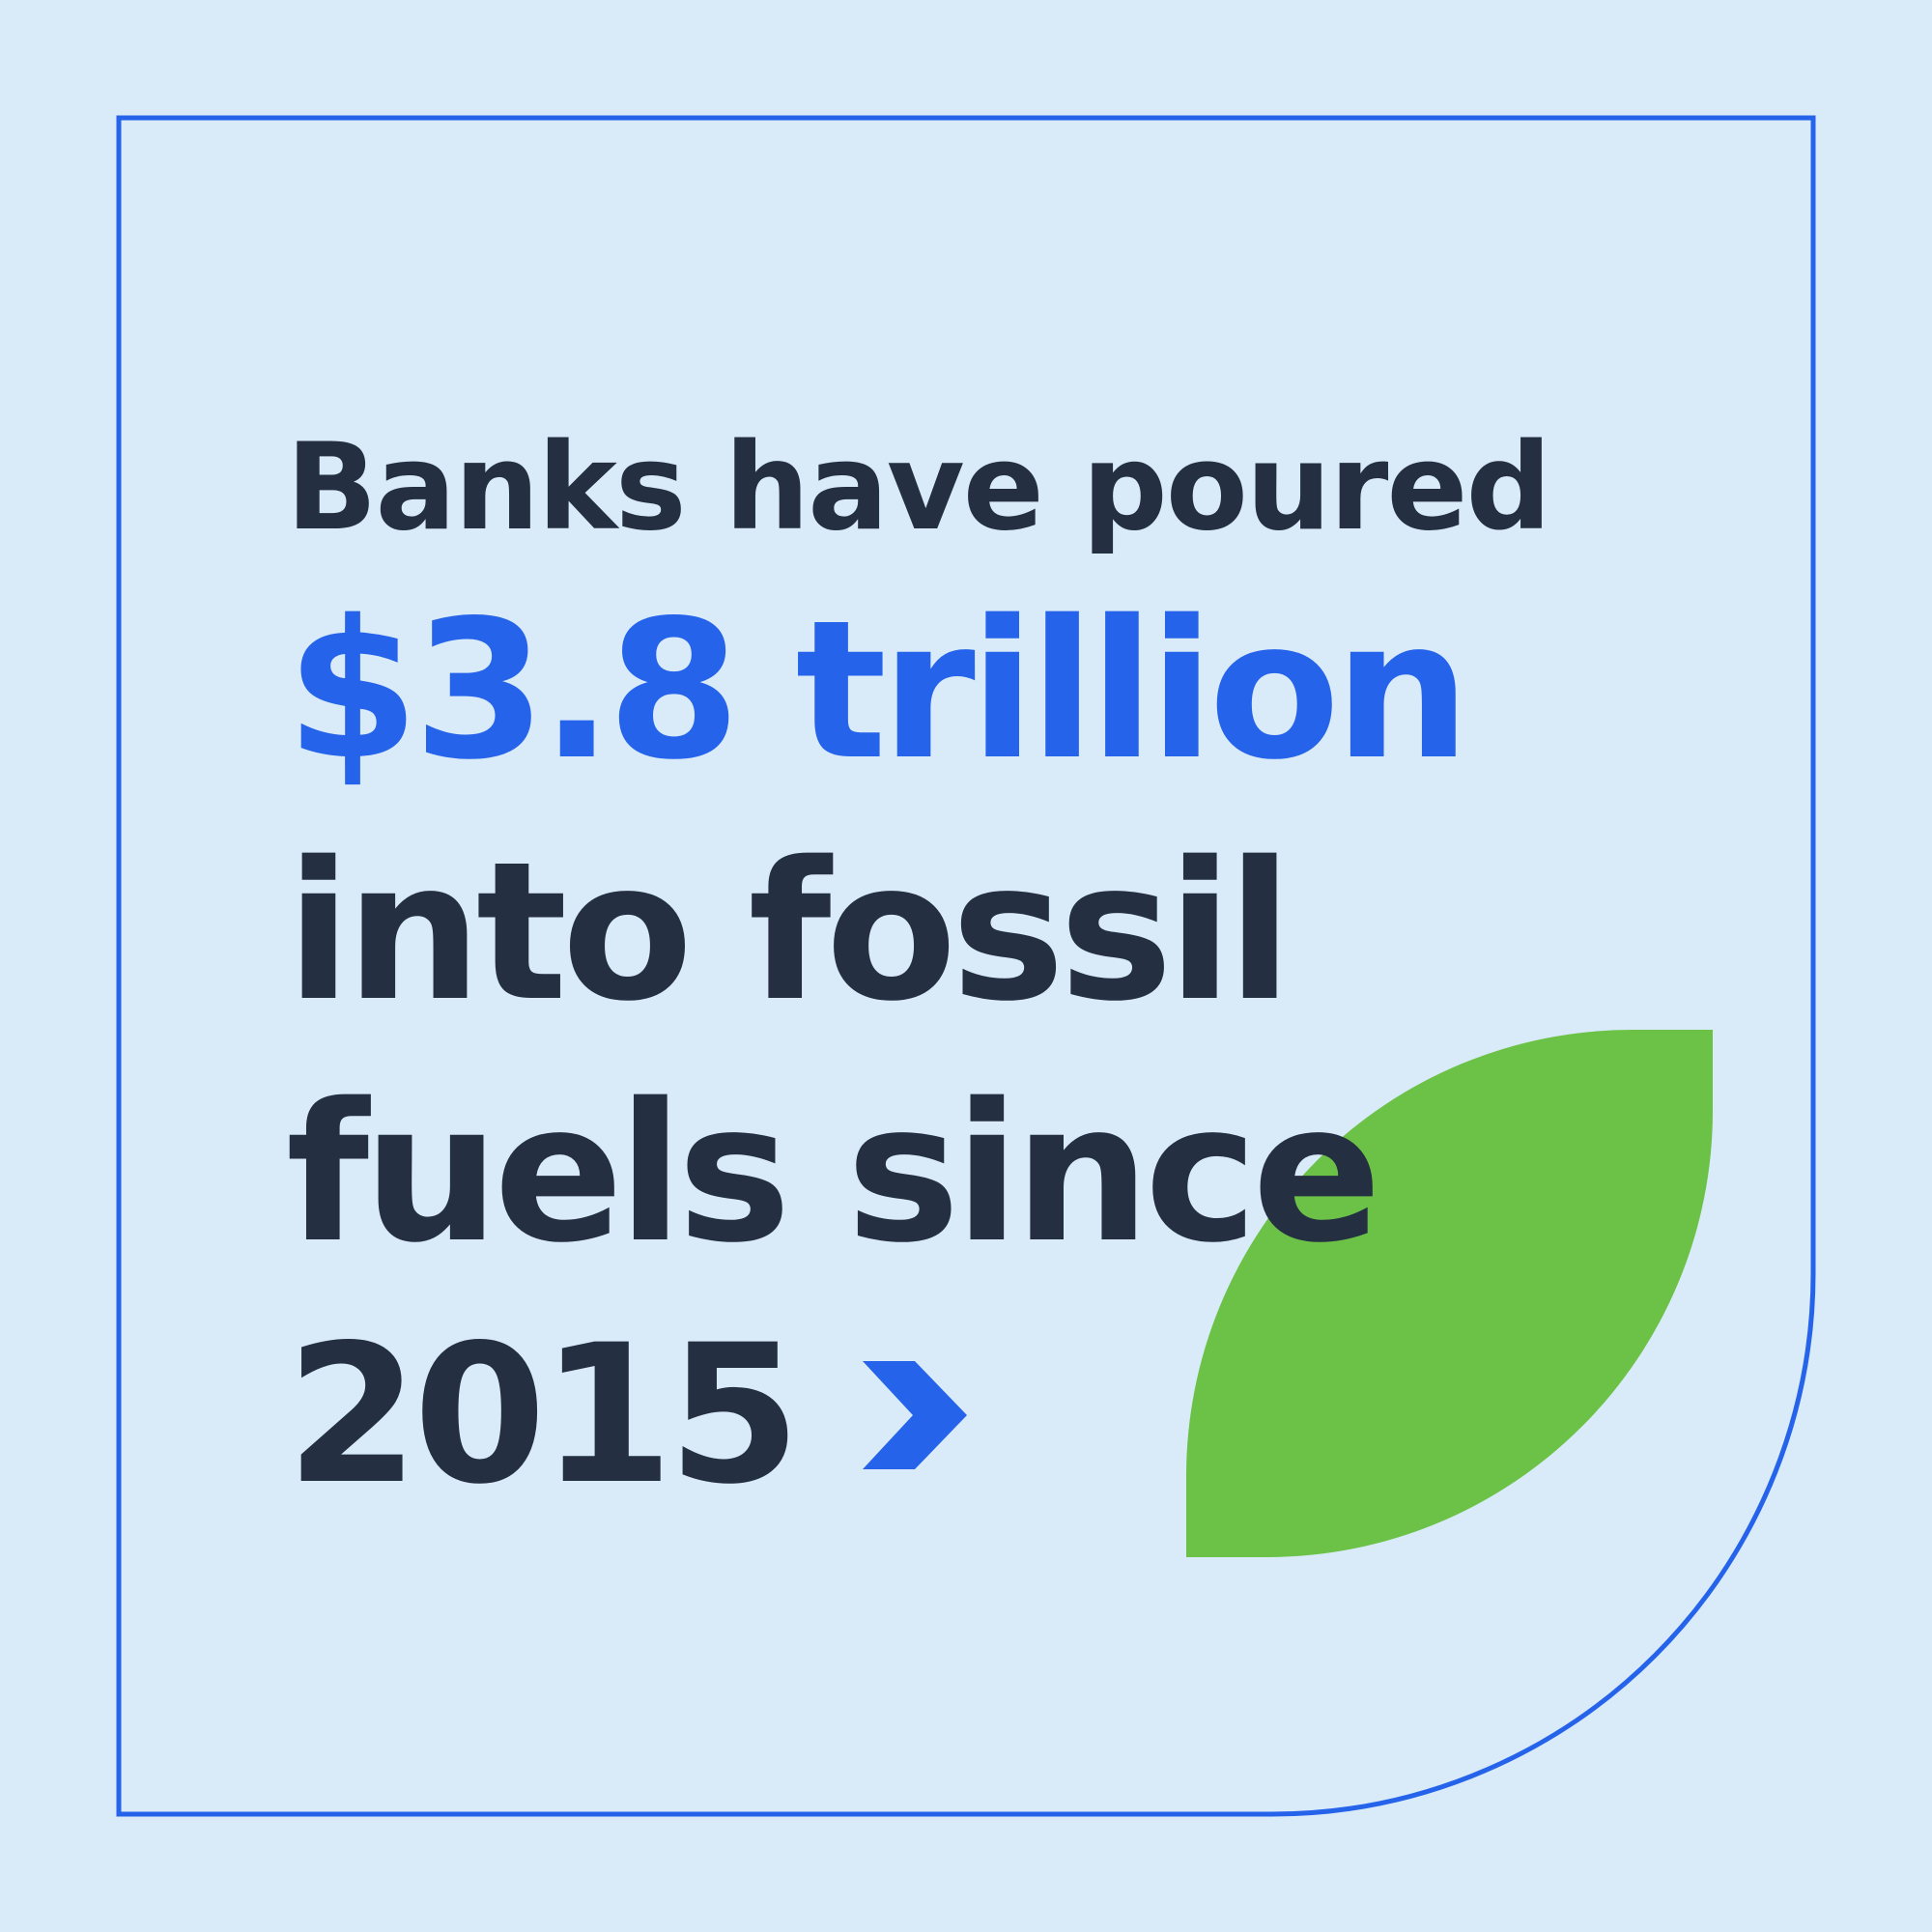 This screenshot has height=1932, width=1932. I want to click on headline-amount: $3.8 trillion, so click(878, 690).